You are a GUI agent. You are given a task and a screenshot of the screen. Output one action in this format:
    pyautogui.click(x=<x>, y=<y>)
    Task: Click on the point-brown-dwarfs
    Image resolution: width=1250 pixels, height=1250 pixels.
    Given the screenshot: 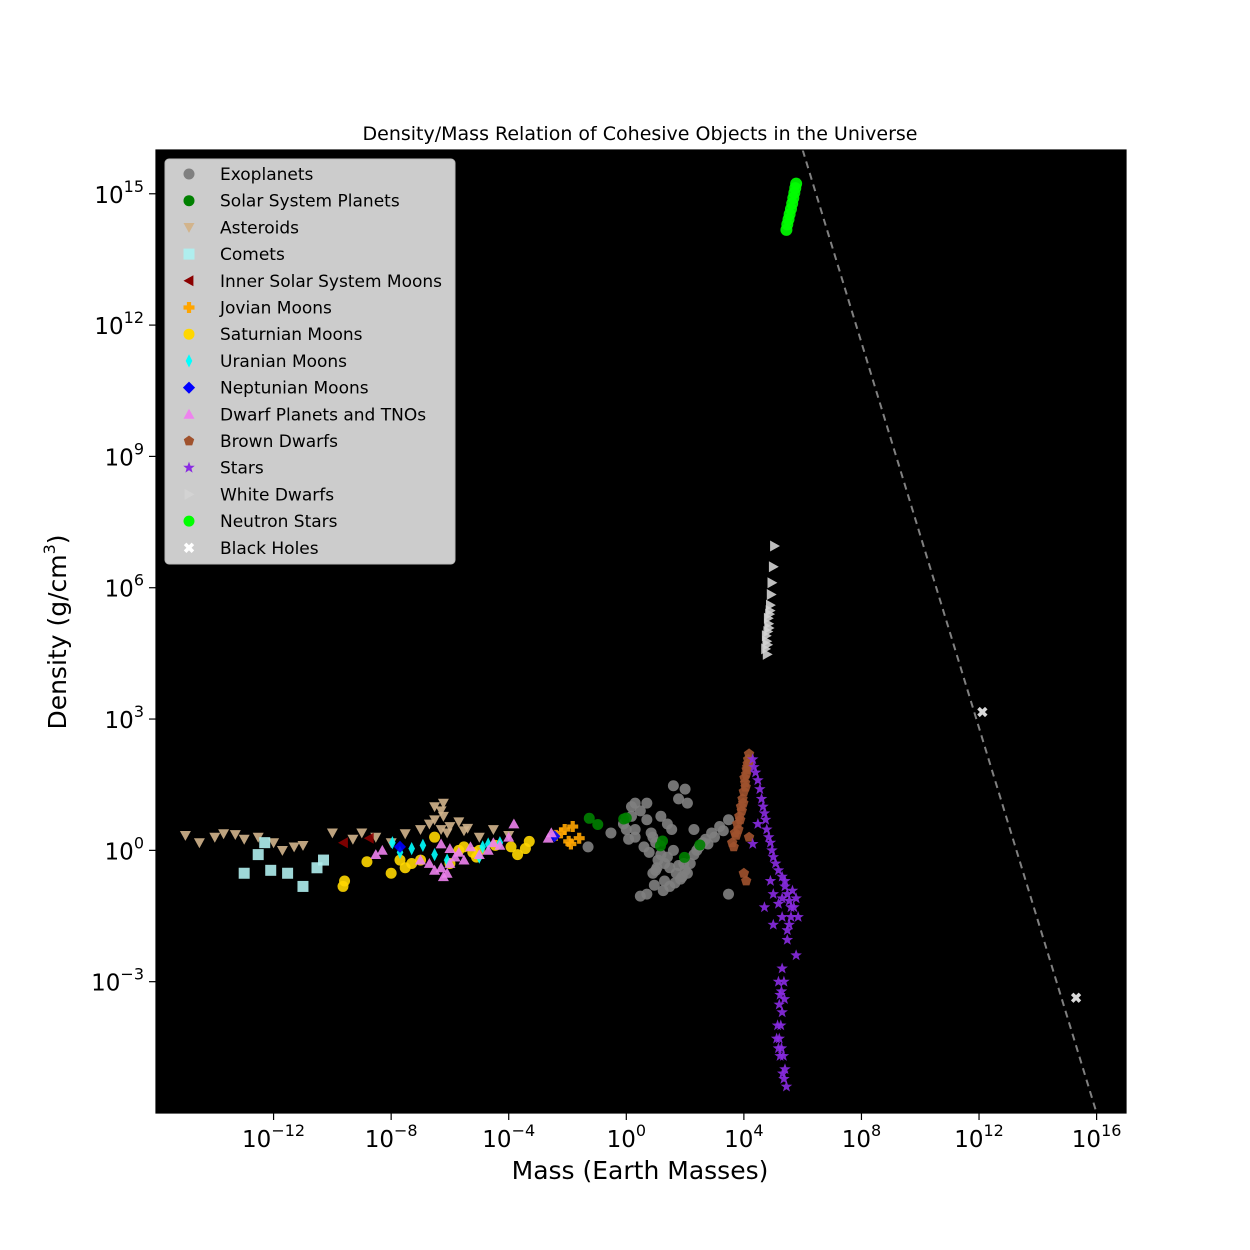 What is the action you would take?
    pyautogui.click(x=749, y=836)
    